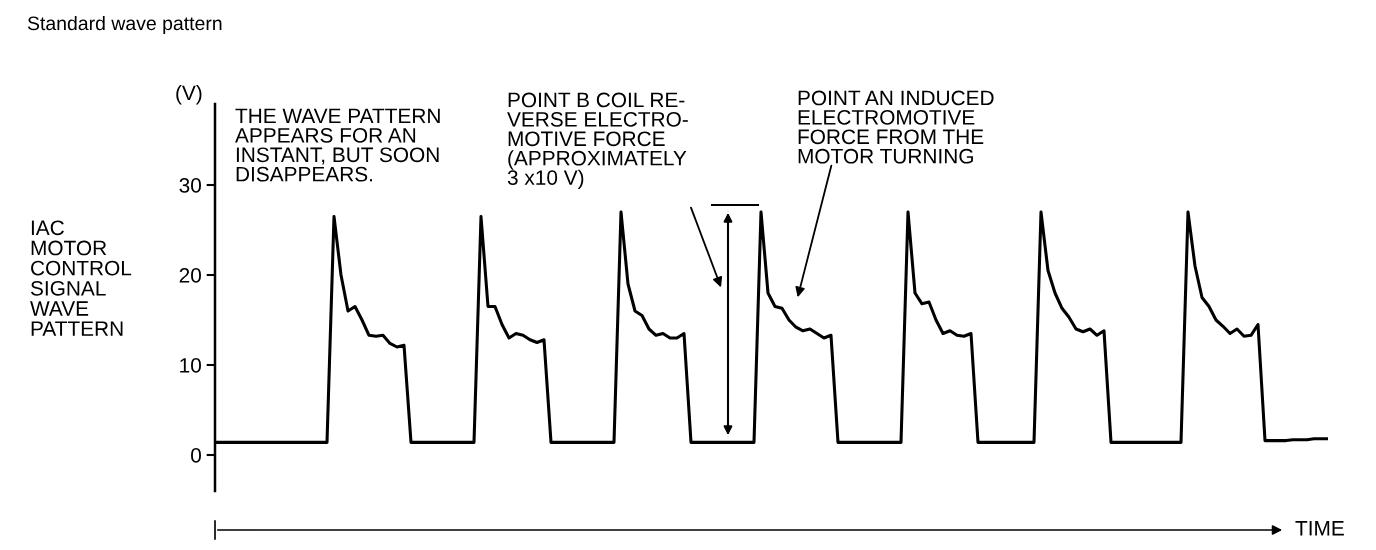 This screenshot has width=1376, height=550. I want to click on annotation: POINT AN INDUCED ELECTROMOTIVE FORCE FROM THE MOTOR TURNING, so click(896, 127).